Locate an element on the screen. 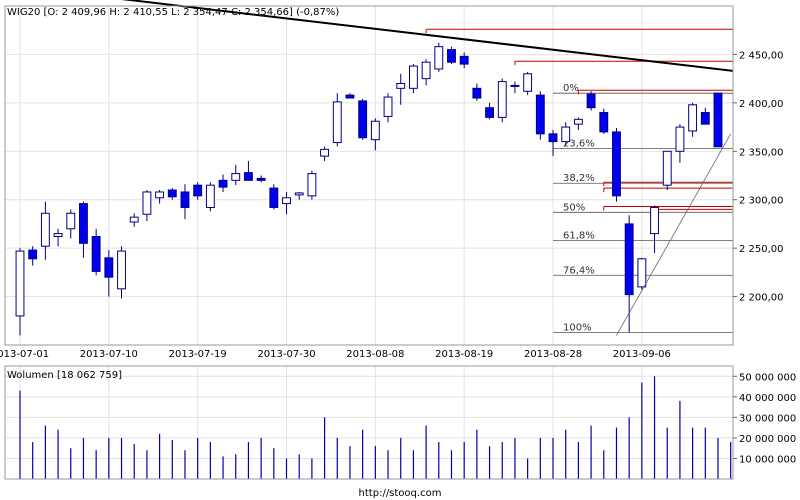  volume-tick-label: 40 000 000 is located at coordinates (767, 398).